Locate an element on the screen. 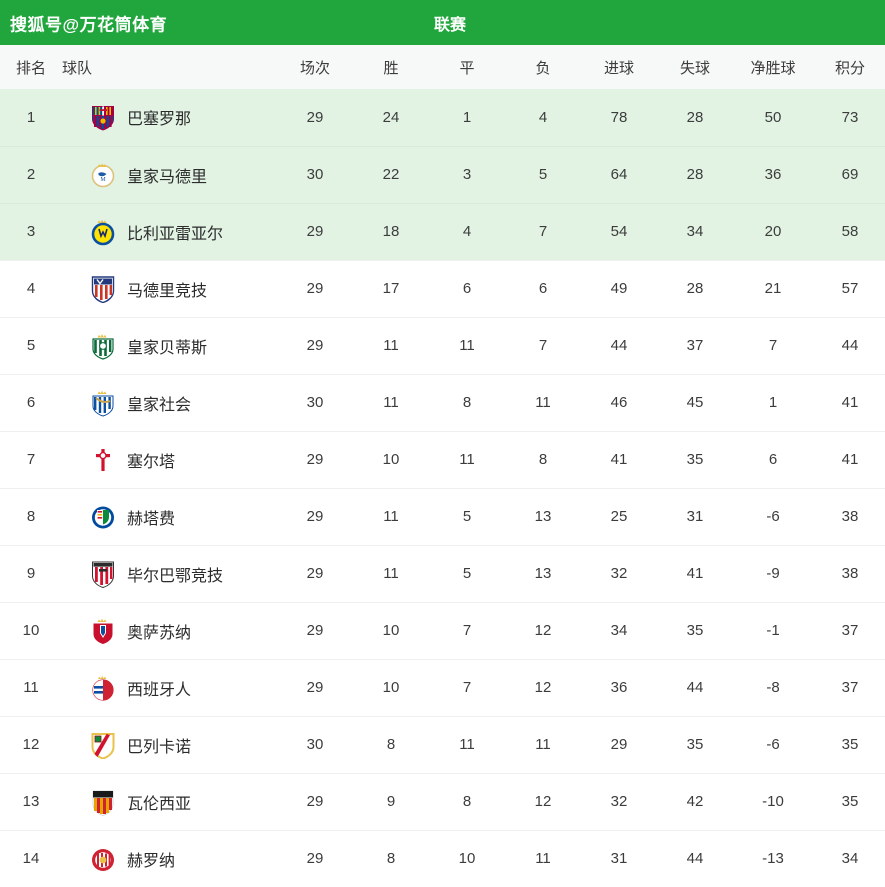  cell-team: 马德里竞技 is located at coordinates (169, 288).